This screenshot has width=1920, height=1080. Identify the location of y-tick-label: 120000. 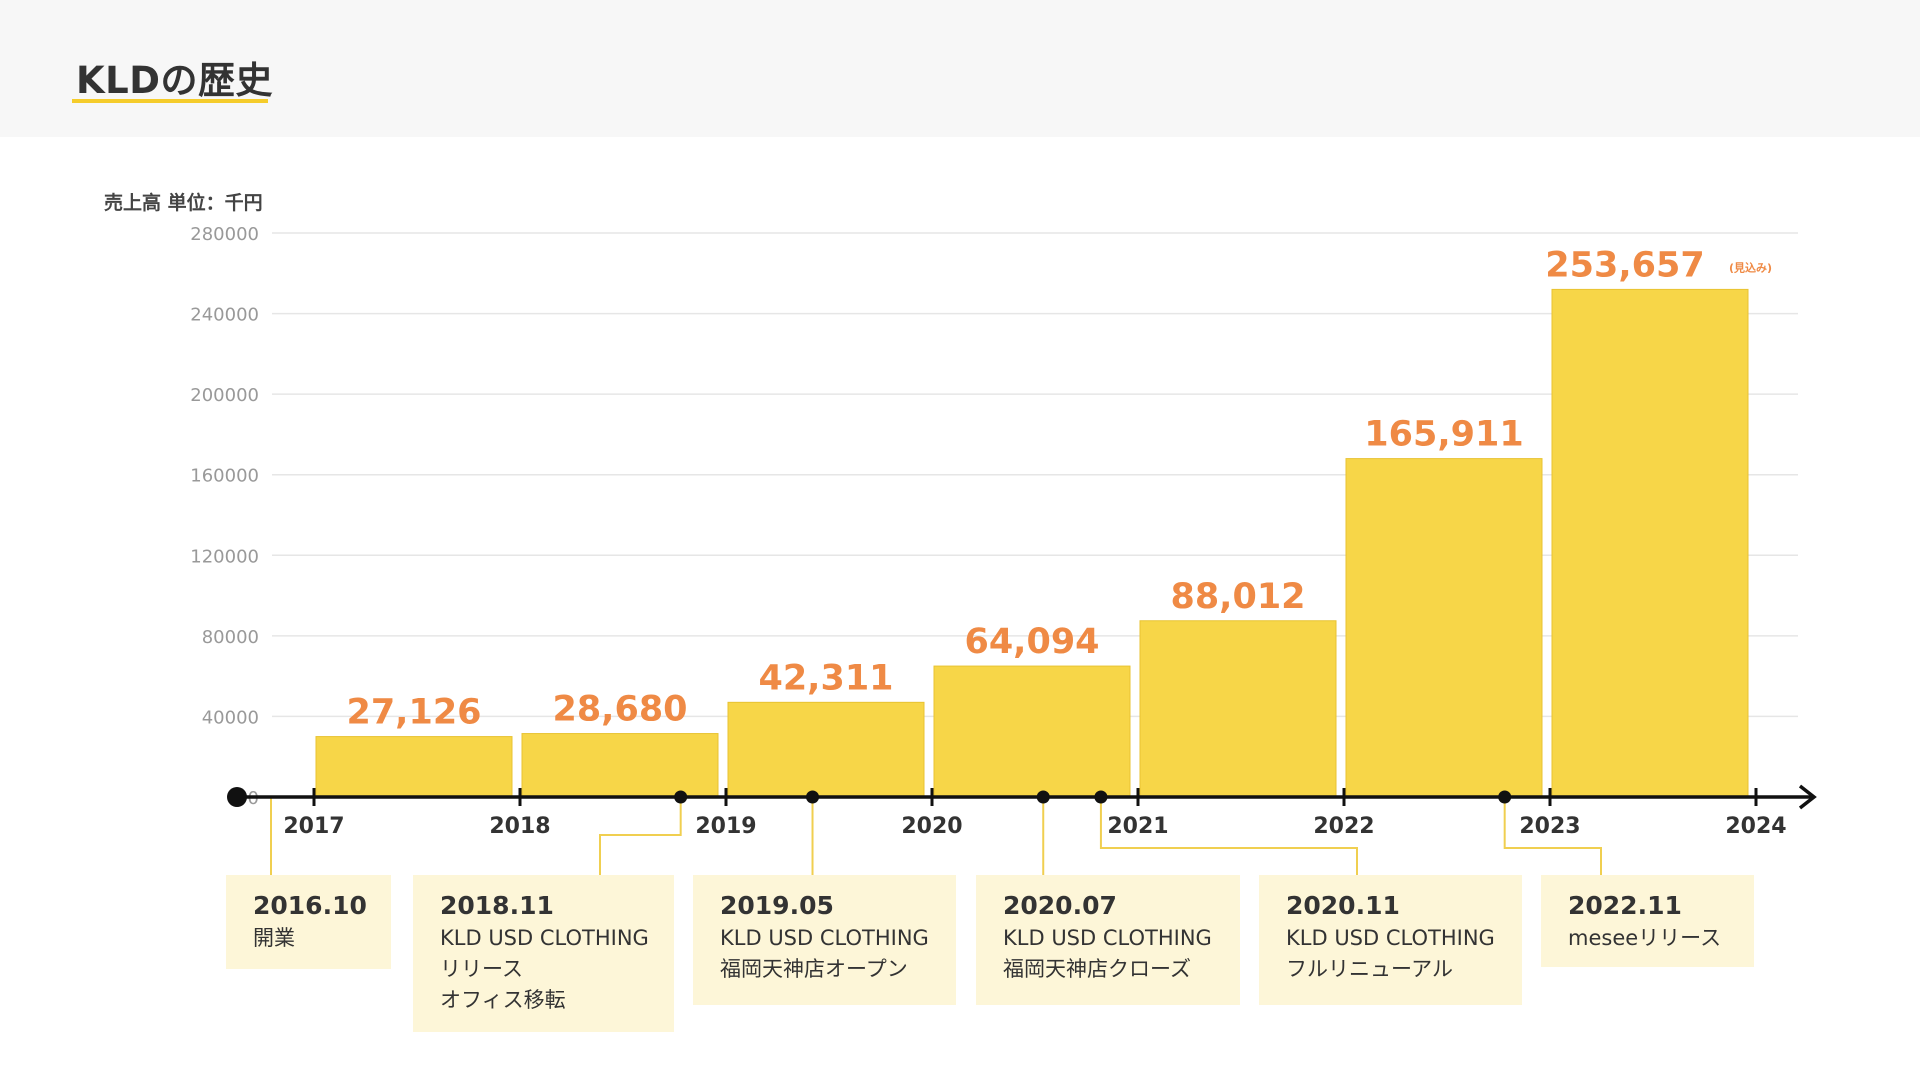
(224, 556).